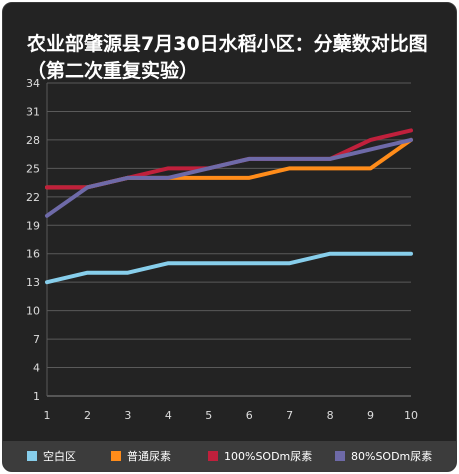 Image resolution: width=459 pixels, height=474 pixels. I want to click on legend-label: 普通尿素, so click(149, 456).